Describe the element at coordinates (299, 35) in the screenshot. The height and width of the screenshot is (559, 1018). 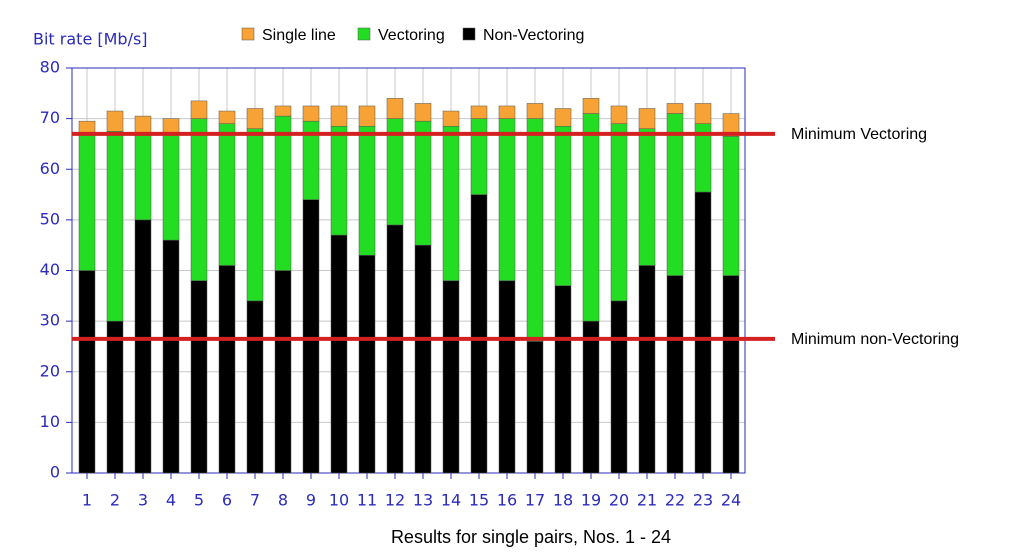
I see `legend-label: Single line` at that location.